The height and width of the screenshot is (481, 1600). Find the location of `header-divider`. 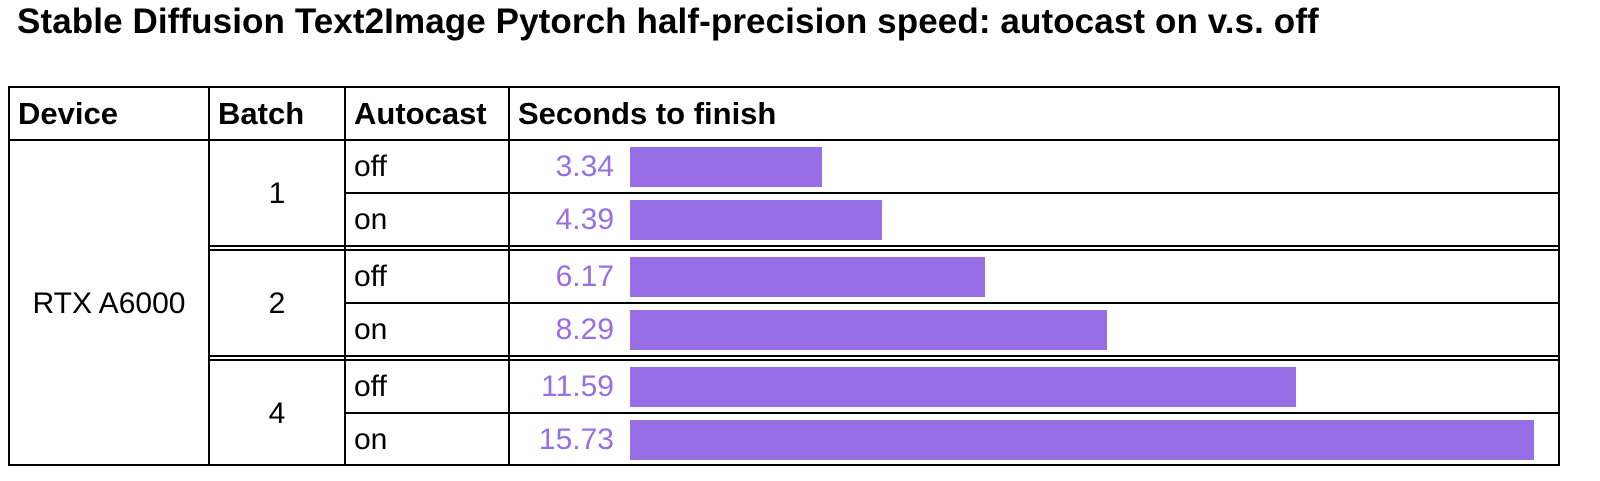

header-divider is located at coordinates (784, 140).